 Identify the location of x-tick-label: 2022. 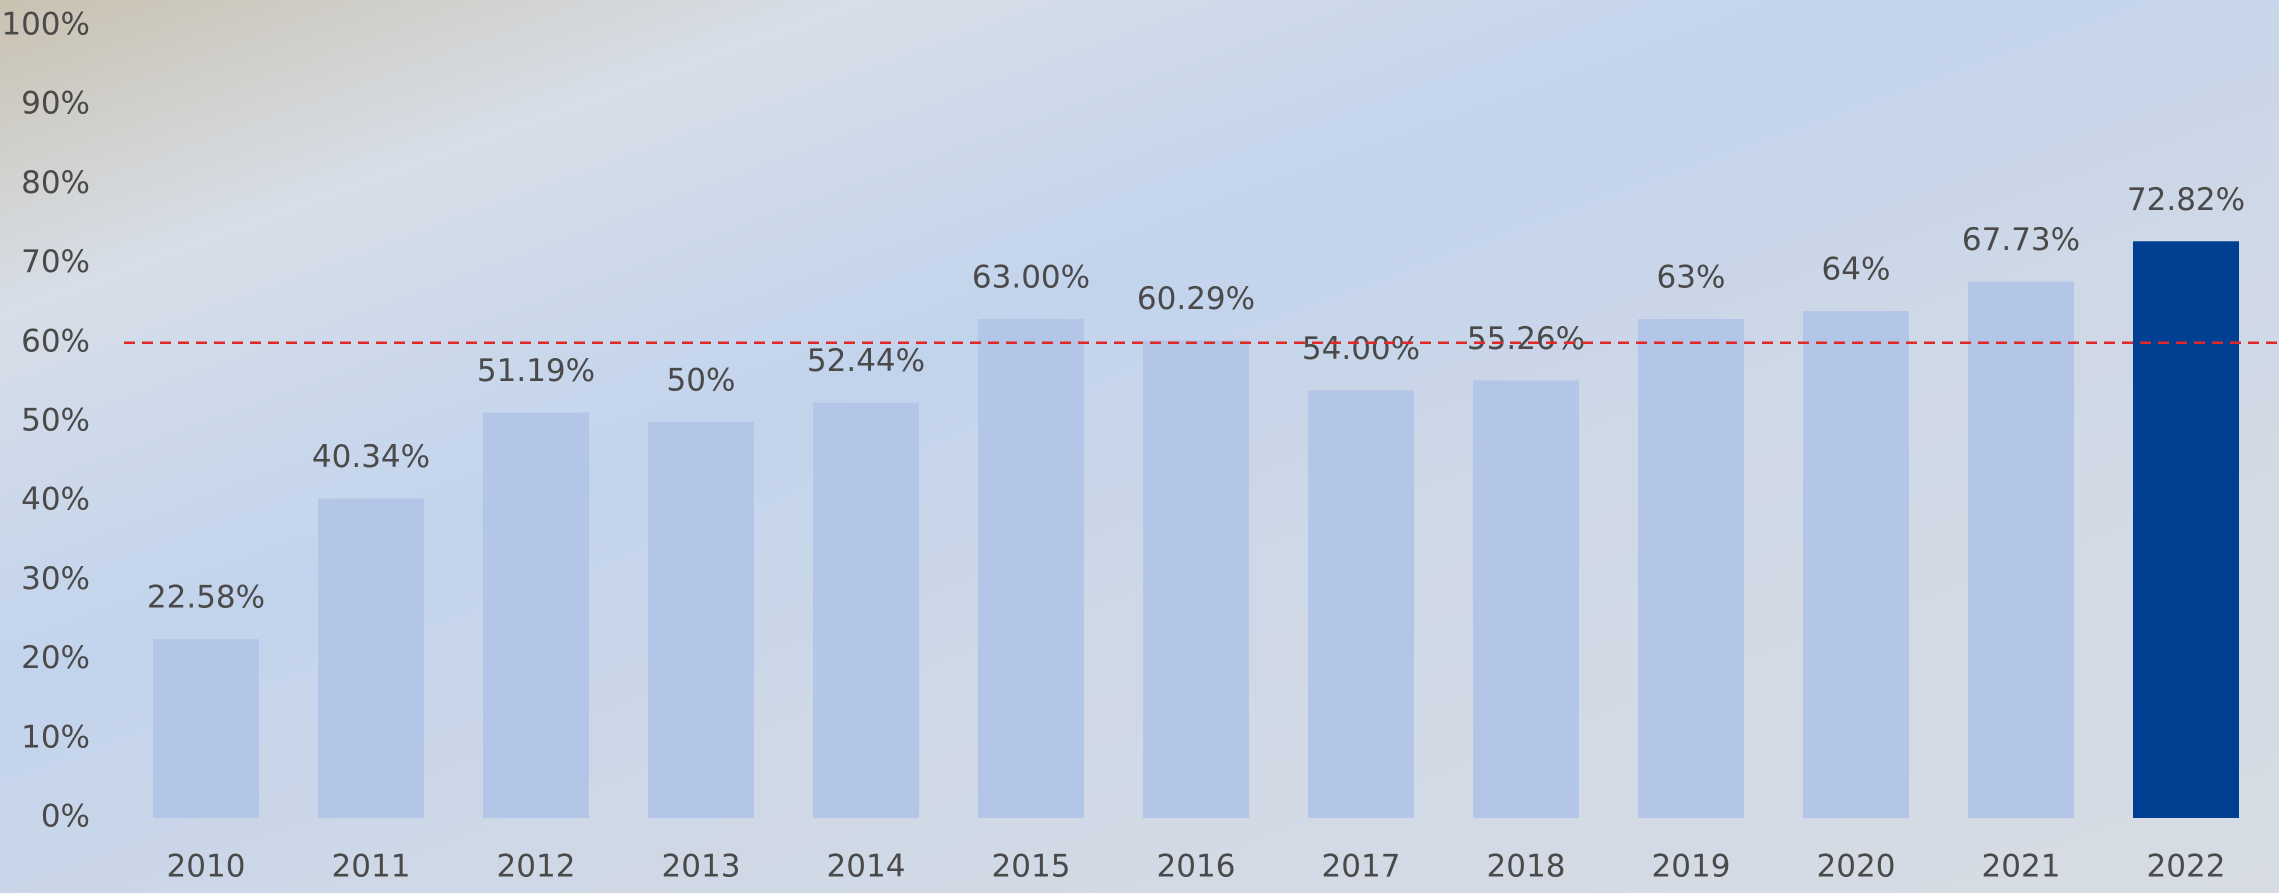
(2186, 867).